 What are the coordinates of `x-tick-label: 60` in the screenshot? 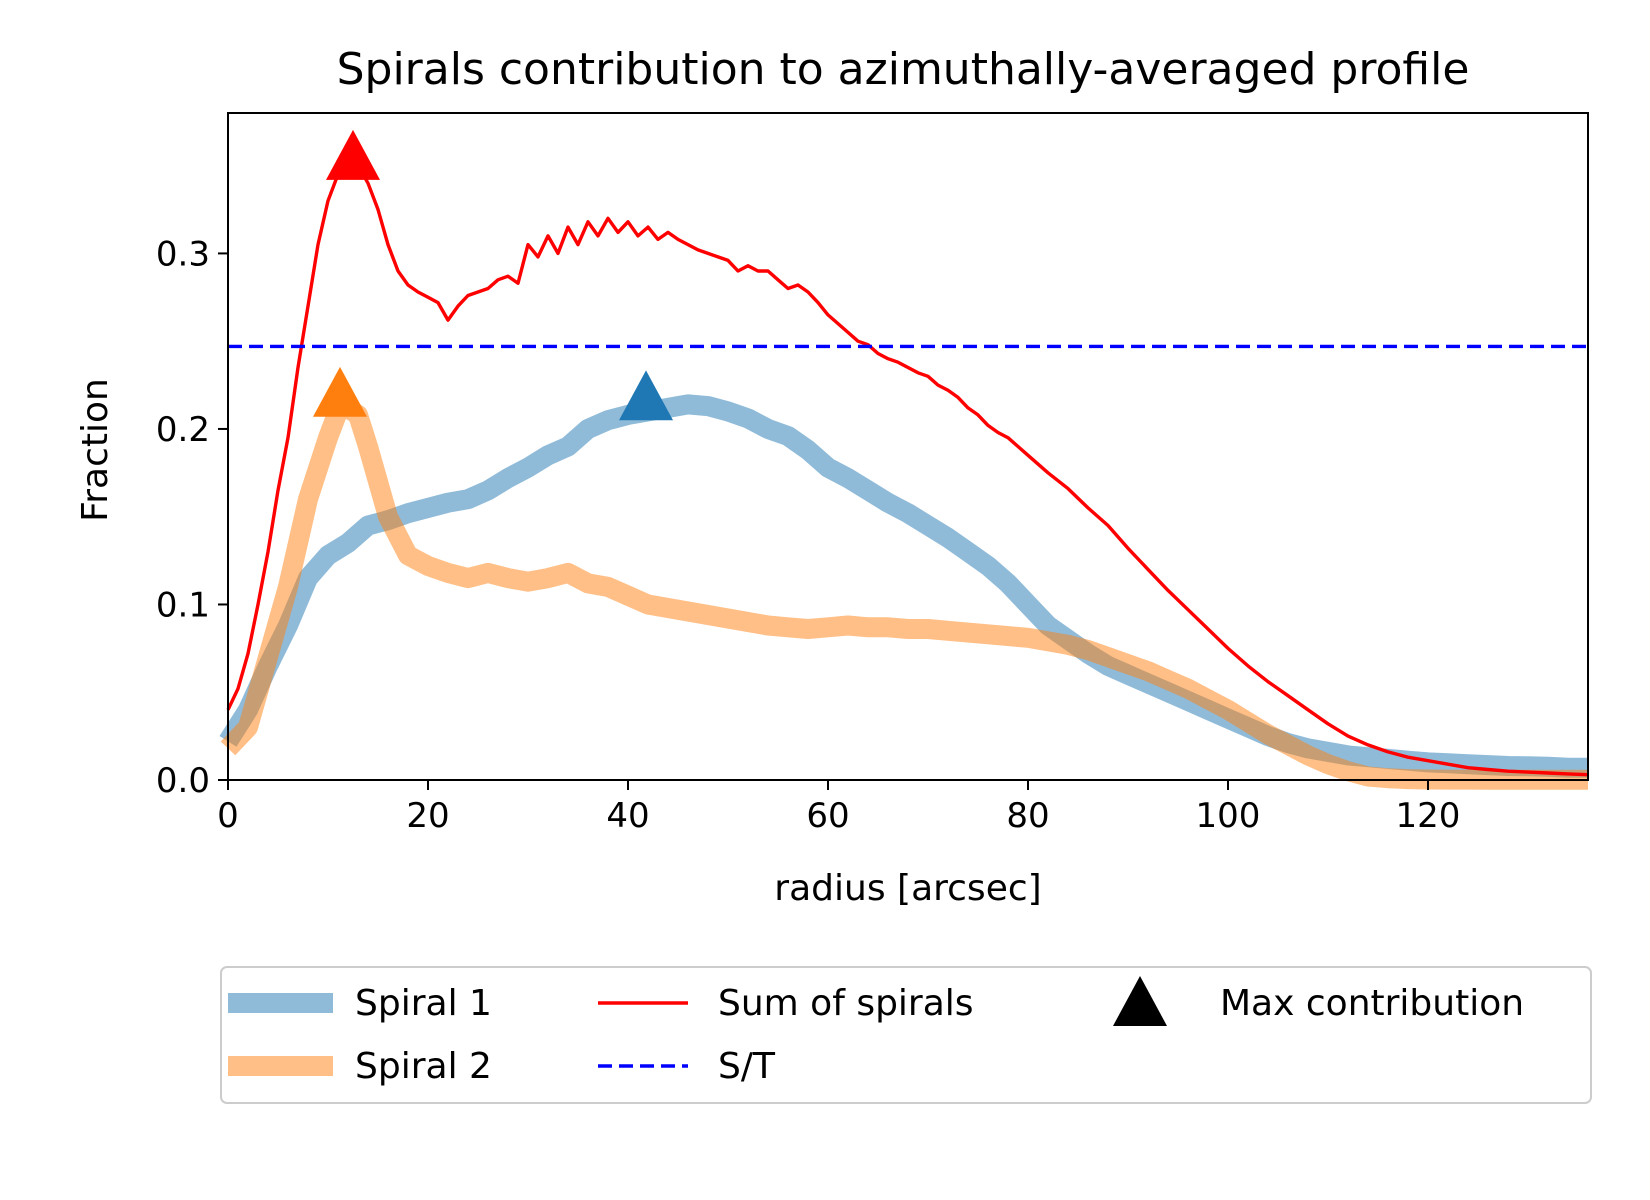 It's located at (827, 816).